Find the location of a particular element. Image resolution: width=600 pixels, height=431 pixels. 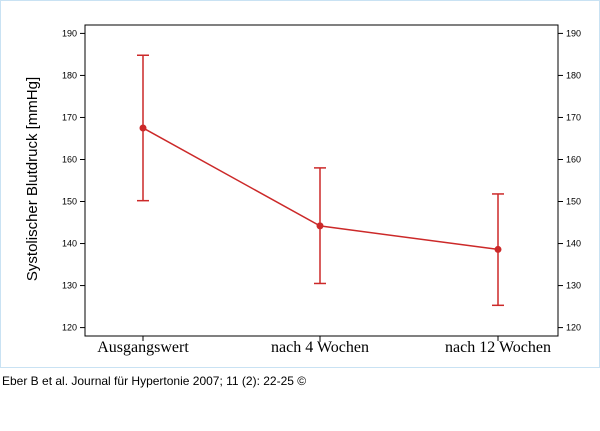

y-tick-label-right: 120 is located at coordinates (573, 328).